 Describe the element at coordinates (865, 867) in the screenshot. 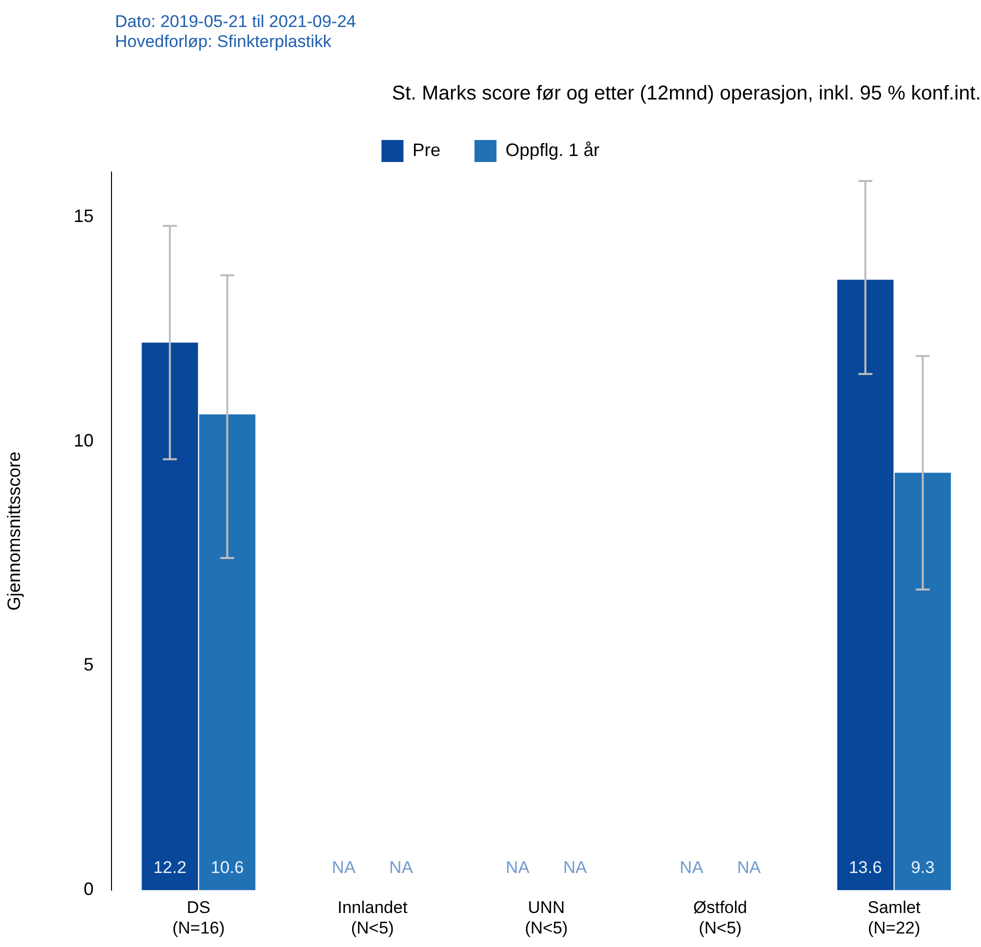

I see `data-label: 13.6` at that location.